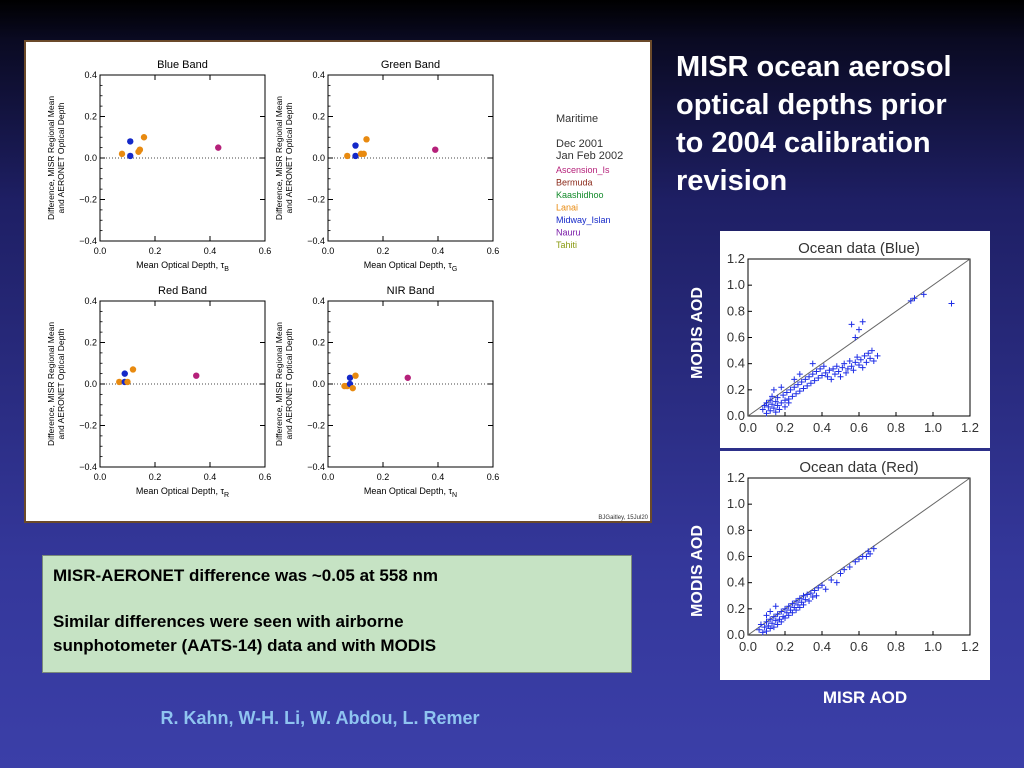 The image size is (1024, 768). What do you see at coordinates (803, 143) in the screenshot?
I see `title-line: to 2004 calibration` at bounding box center [803, 143].